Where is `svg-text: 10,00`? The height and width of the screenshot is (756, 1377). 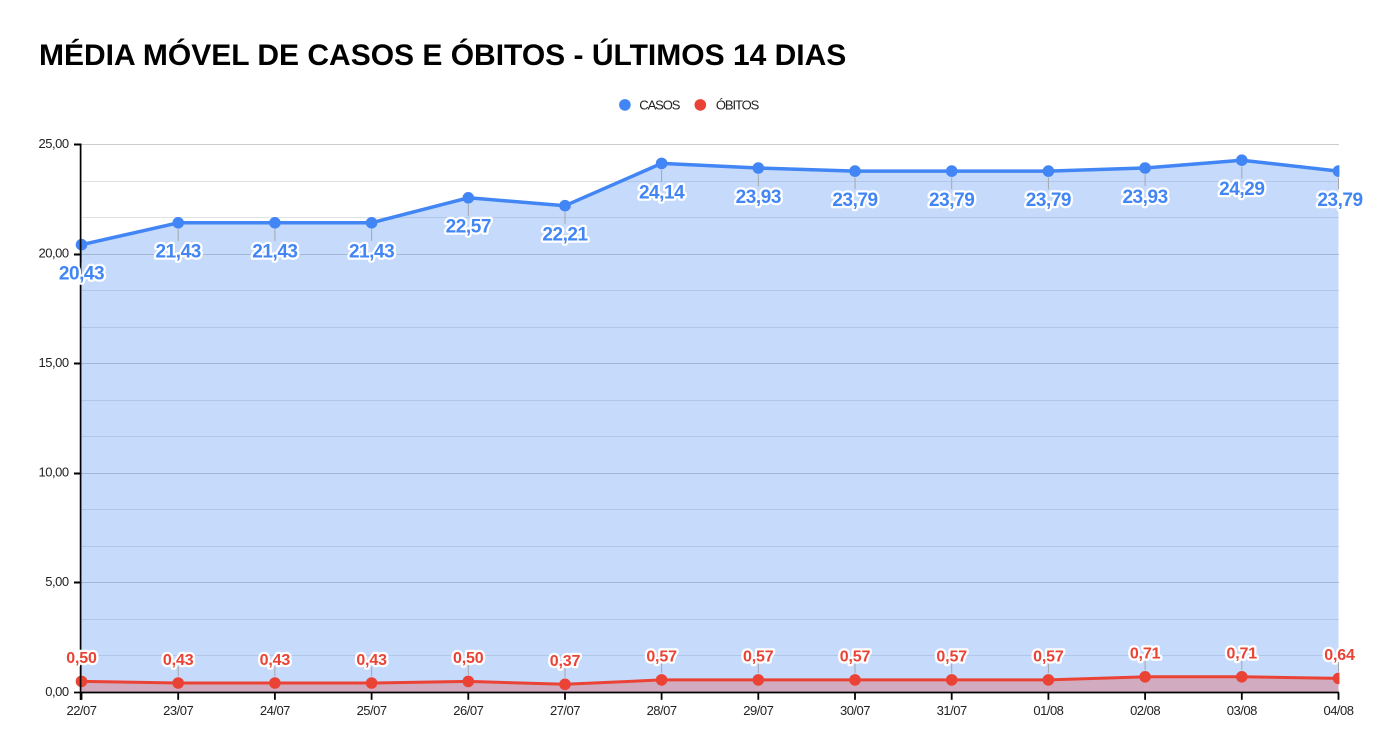 svg-text: 10,00 is located at coordinates (54, 472).